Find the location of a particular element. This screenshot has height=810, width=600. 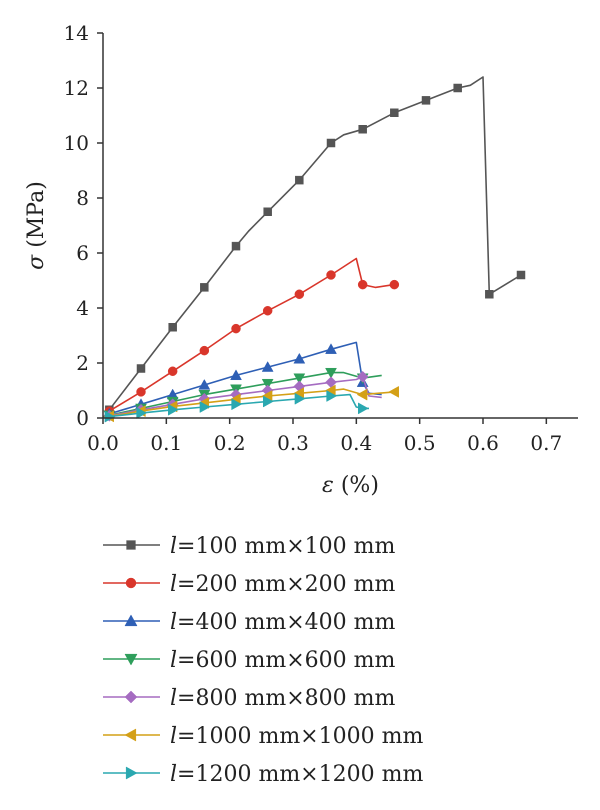

legend-label: l=600 mm×600 mm is located at coordinates (282, 660).